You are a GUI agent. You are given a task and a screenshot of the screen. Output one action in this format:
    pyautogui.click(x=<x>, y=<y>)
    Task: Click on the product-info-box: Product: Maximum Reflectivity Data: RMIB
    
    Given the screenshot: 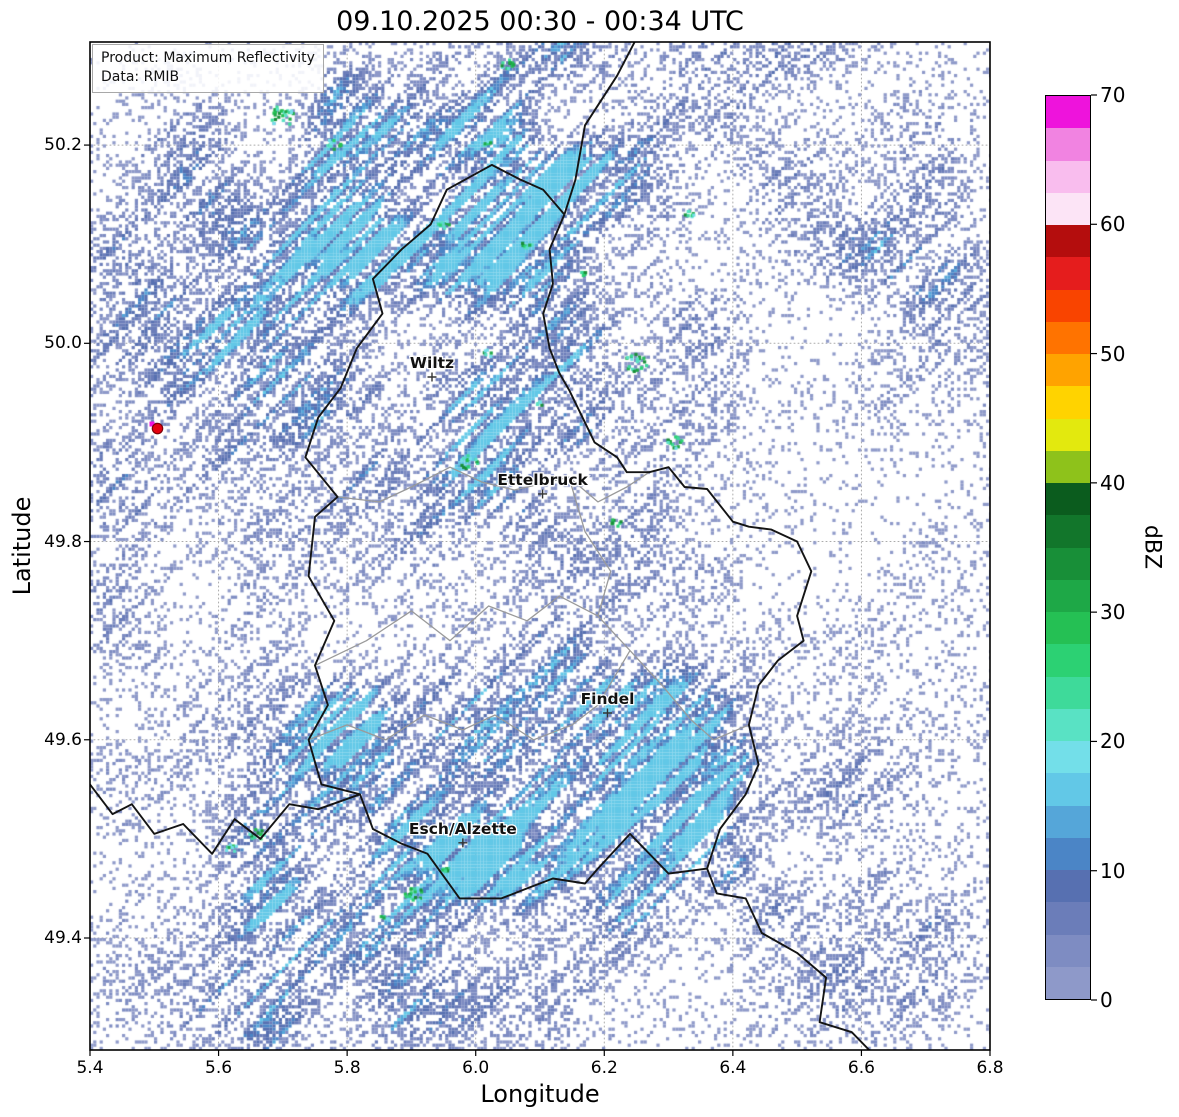 What is the action you would take?
    pyautogui.click(x=208, y=68)
    